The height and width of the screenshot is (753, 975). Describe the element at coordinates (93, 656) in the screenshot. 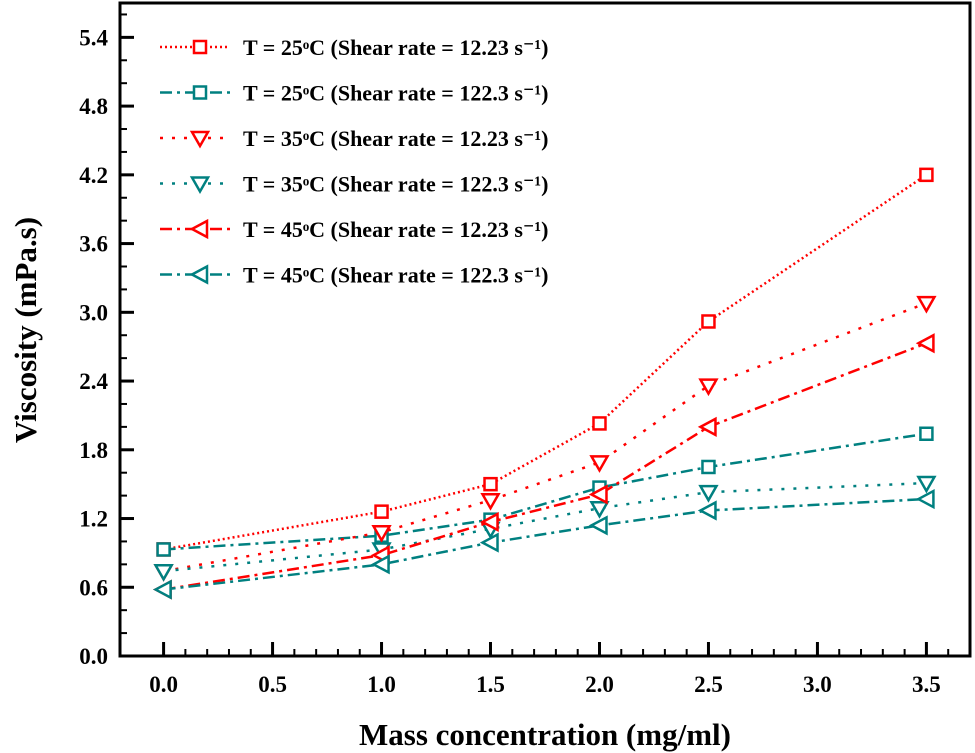

I see `y-tick-label: 0.0` at that location.